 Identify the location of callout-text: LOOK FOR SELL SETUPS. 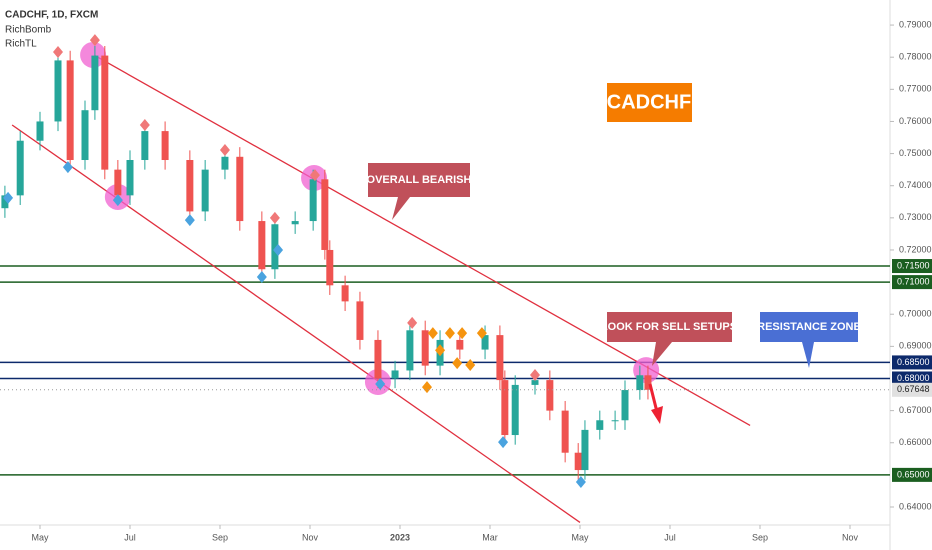
(669, 327).